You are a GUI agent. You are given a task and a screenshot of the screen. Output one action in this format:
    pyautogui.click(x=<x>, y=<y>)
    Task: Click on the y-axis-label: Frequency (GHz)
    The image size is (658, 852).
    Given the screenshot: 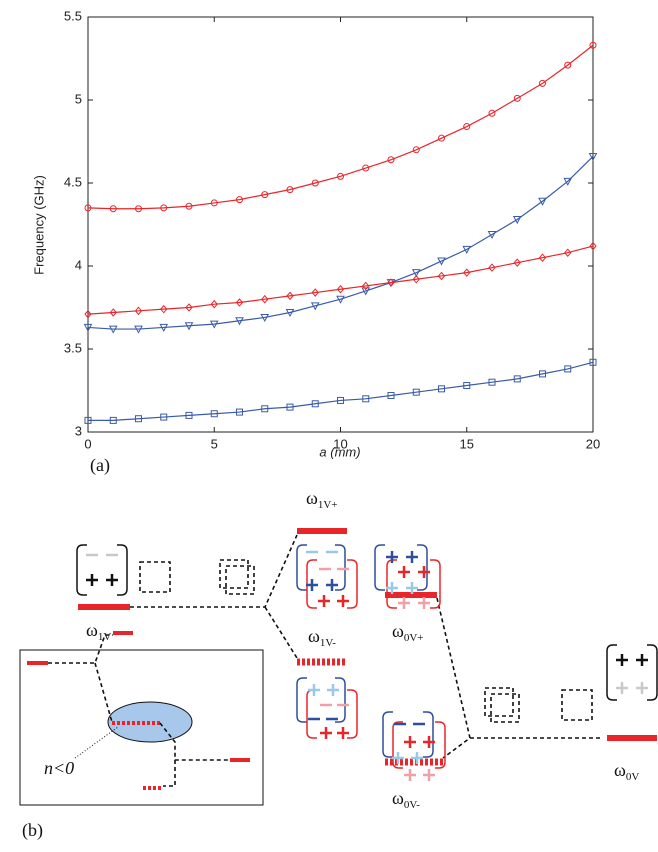 What is the action you would take?
    pyautogui.click(x=38, y=225)
    